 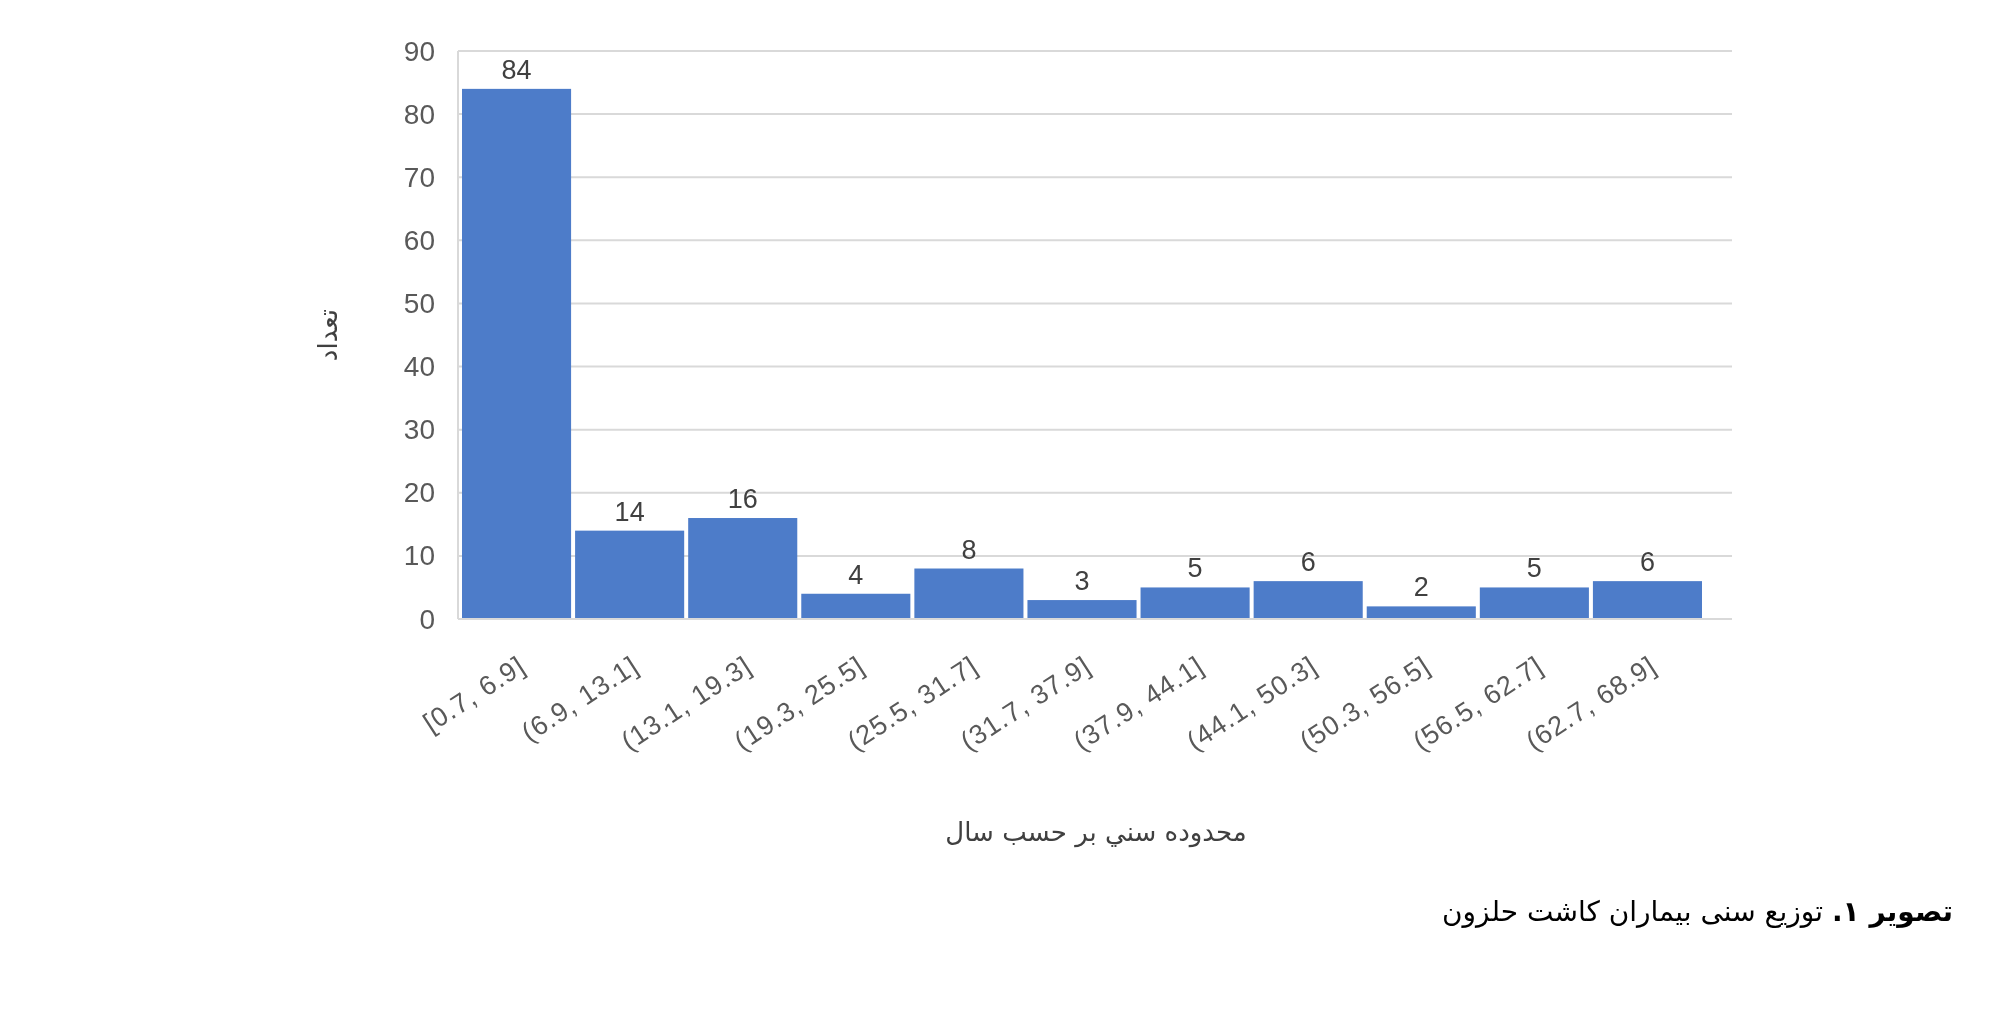 What do you see at coordinates (419, 430) in the screenshot?
I see `y-tick-label: 30` at bounding box center [419, 430].